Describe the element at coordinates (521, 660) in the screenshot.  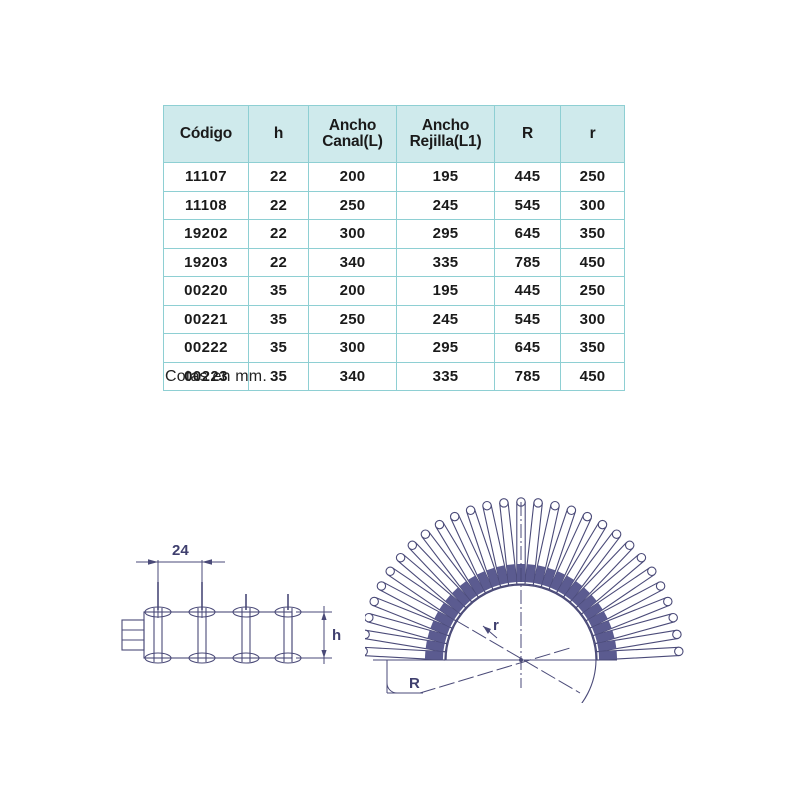
I see `centre-point` at that location.